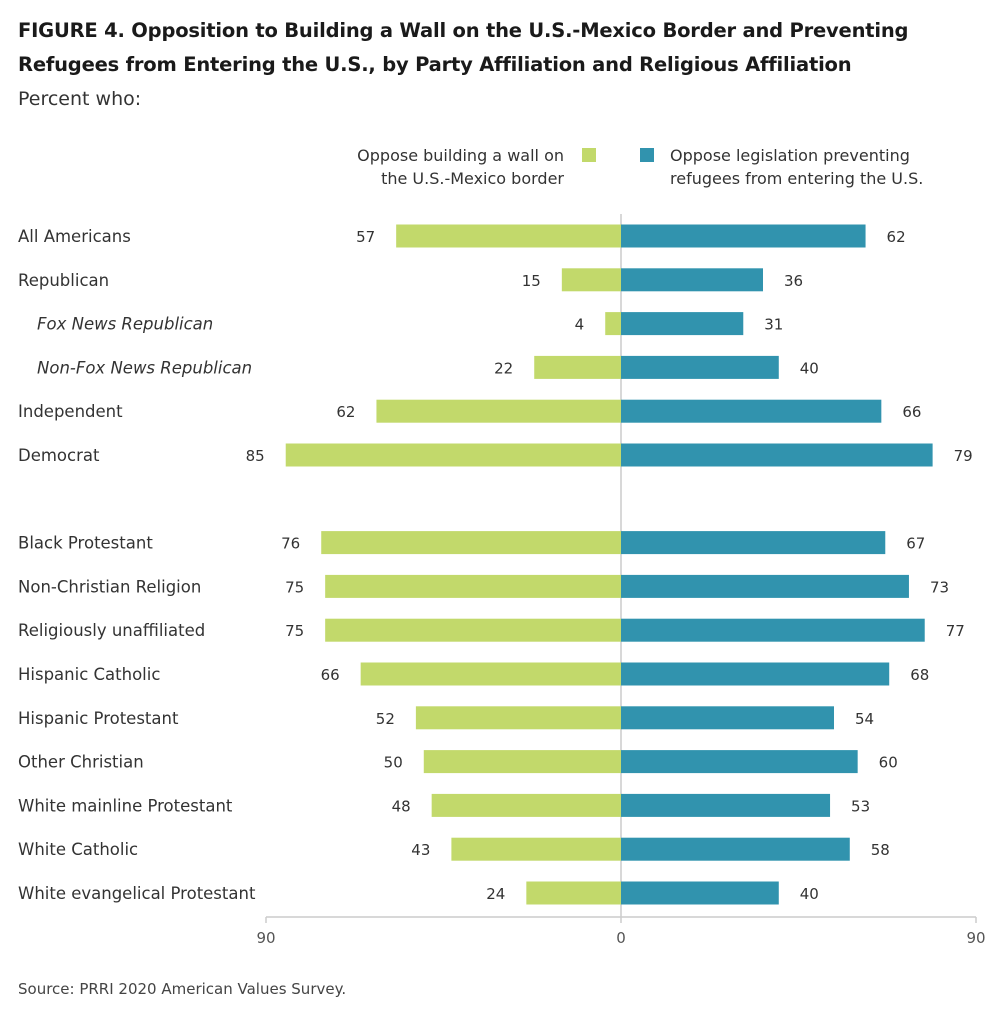 This screenshot has height=1024, width=1005. What do you see at coordinates (345, 412) in the screenshot?
I see `data-label-oppose-wall: 62` at bounding box center [345, 412].